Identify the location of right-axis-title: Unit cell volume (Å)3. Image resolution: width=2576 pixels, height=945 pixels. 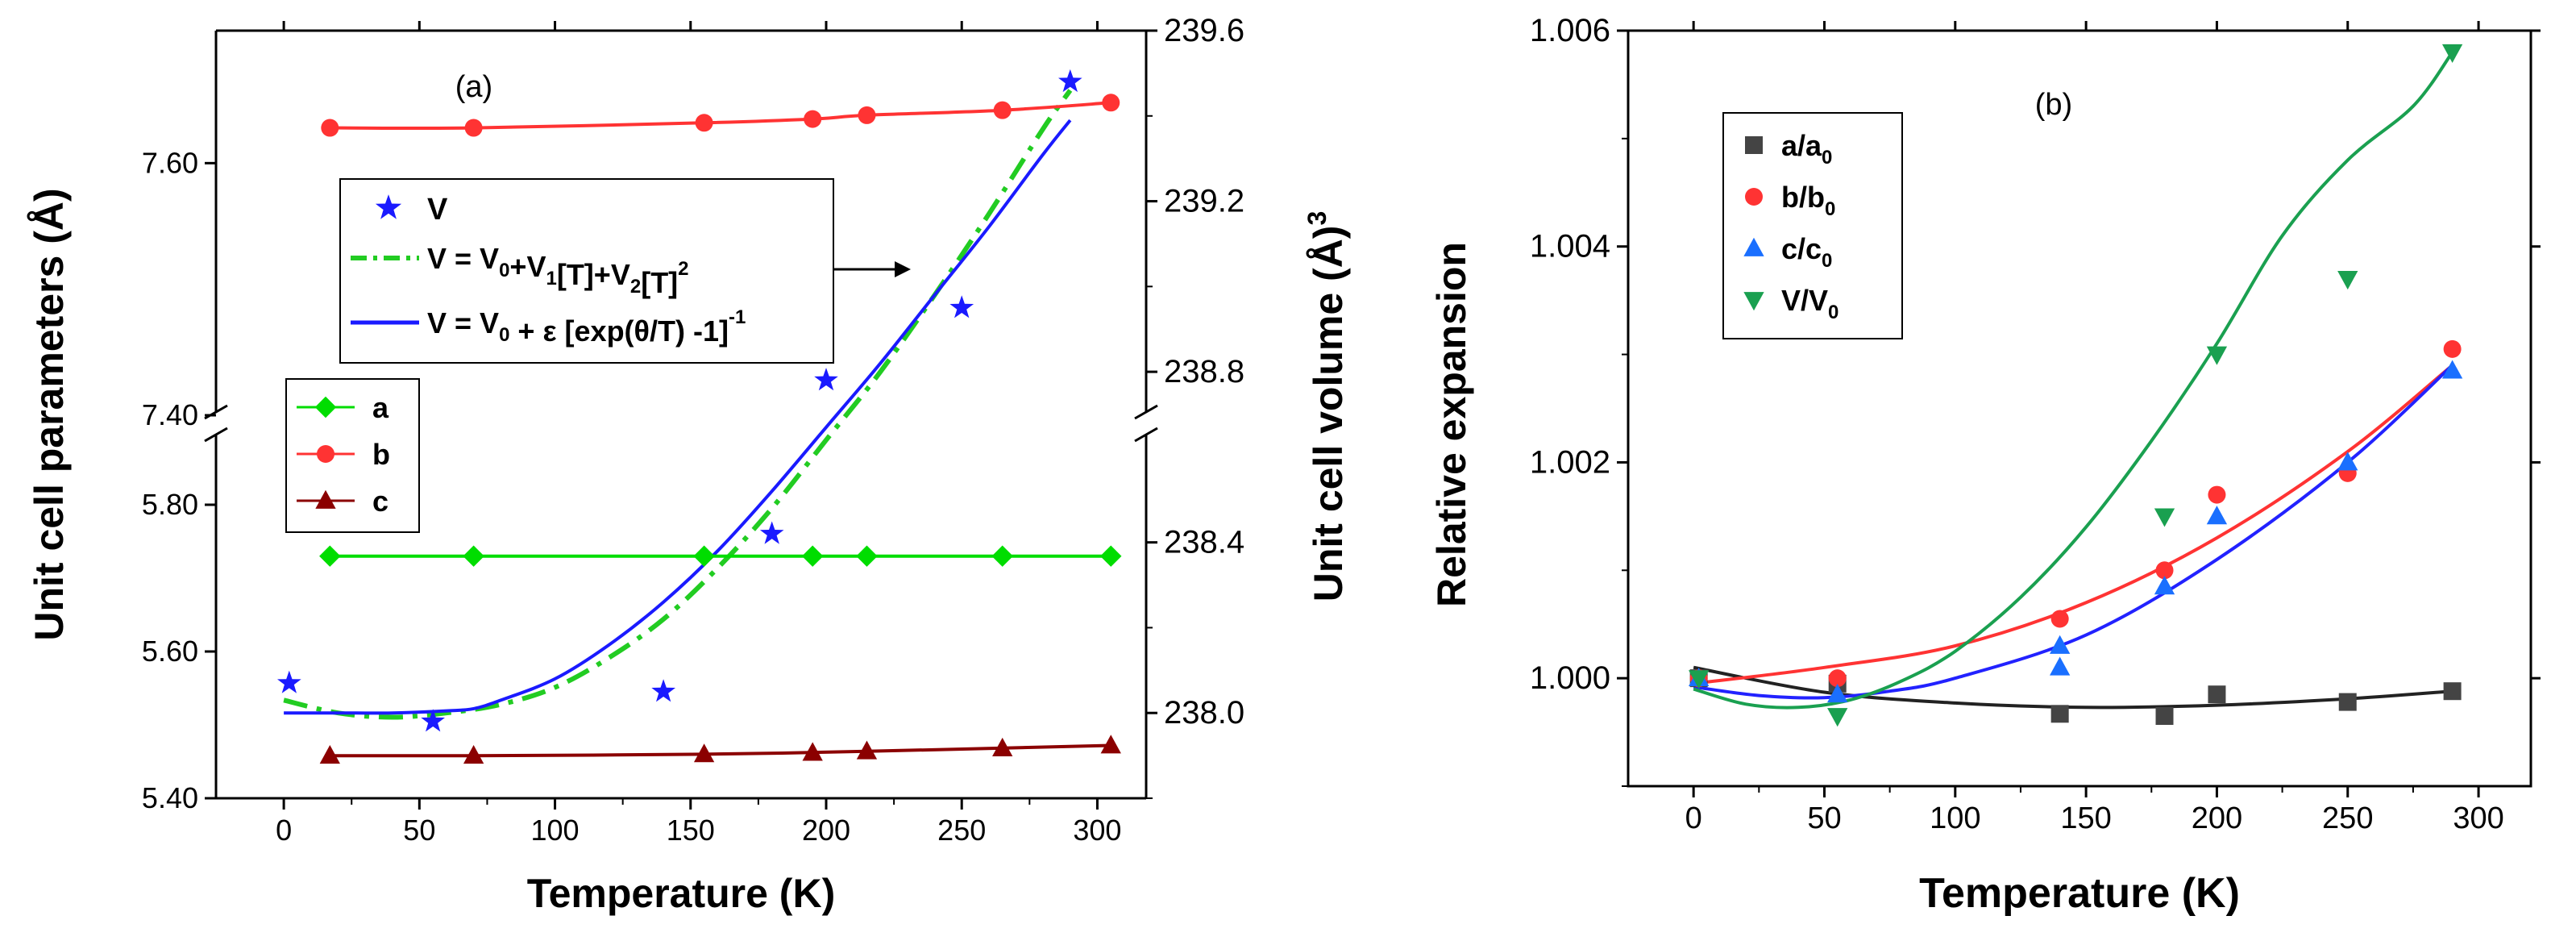
(1327, 406).